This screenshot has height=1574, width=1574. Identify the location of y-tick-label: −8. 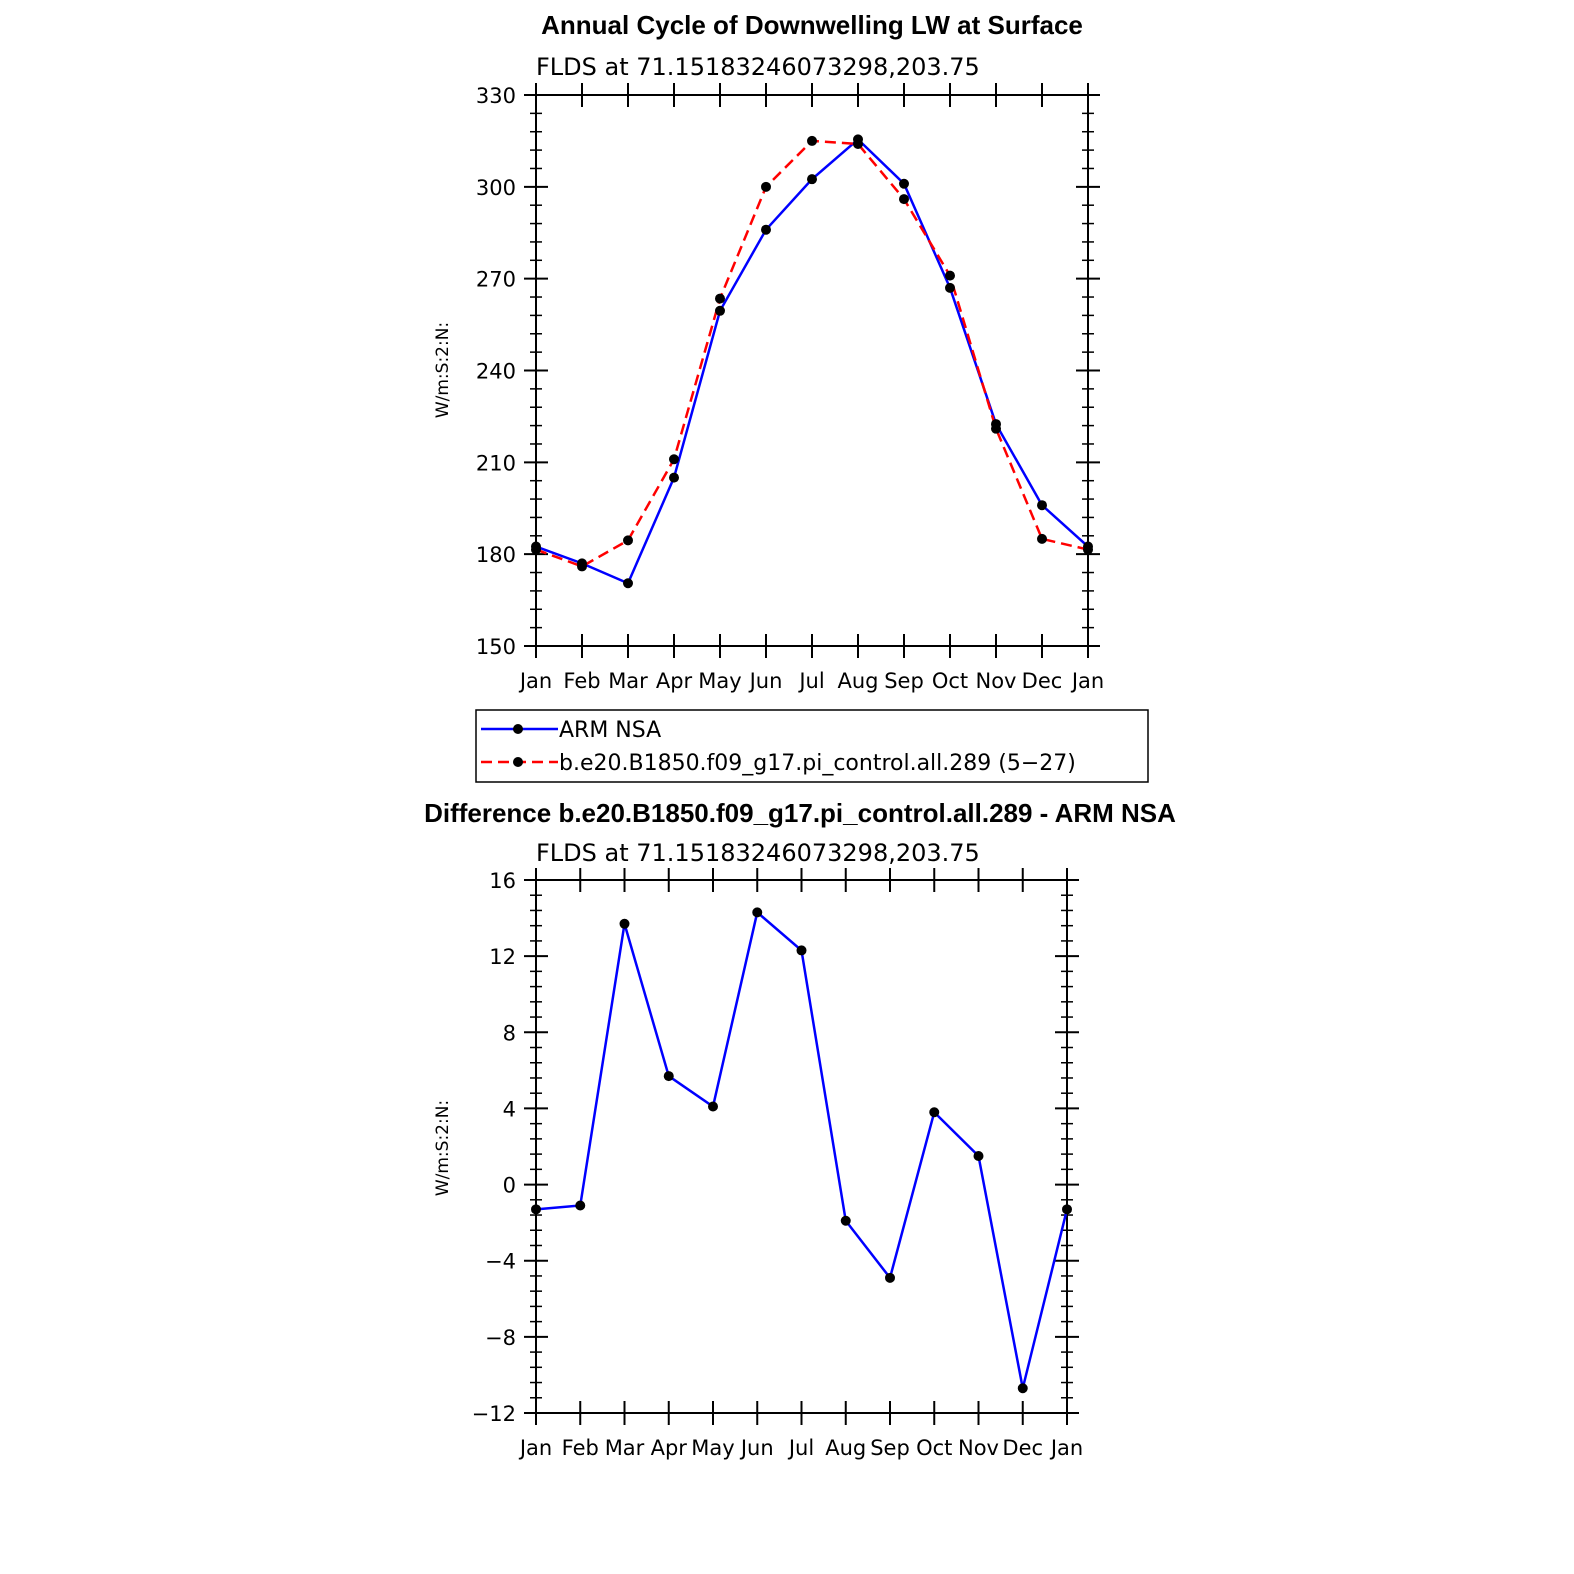
(500, 1338).